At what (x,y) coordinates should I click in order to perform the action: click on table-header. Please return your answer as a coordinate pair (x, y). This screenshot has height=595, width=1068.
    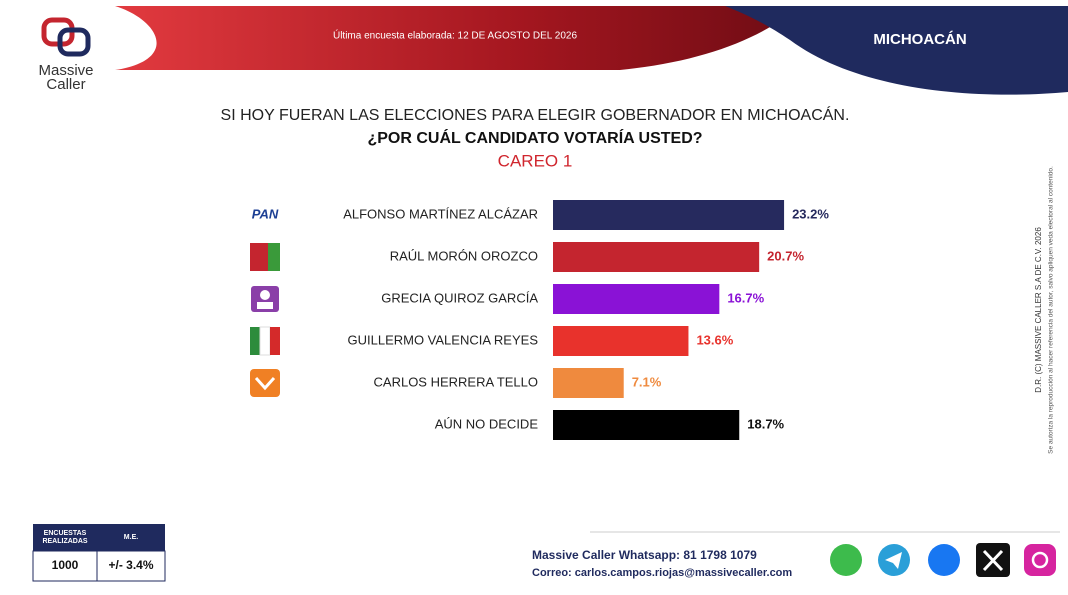
    Looking at the image, I should click on (99, 537).